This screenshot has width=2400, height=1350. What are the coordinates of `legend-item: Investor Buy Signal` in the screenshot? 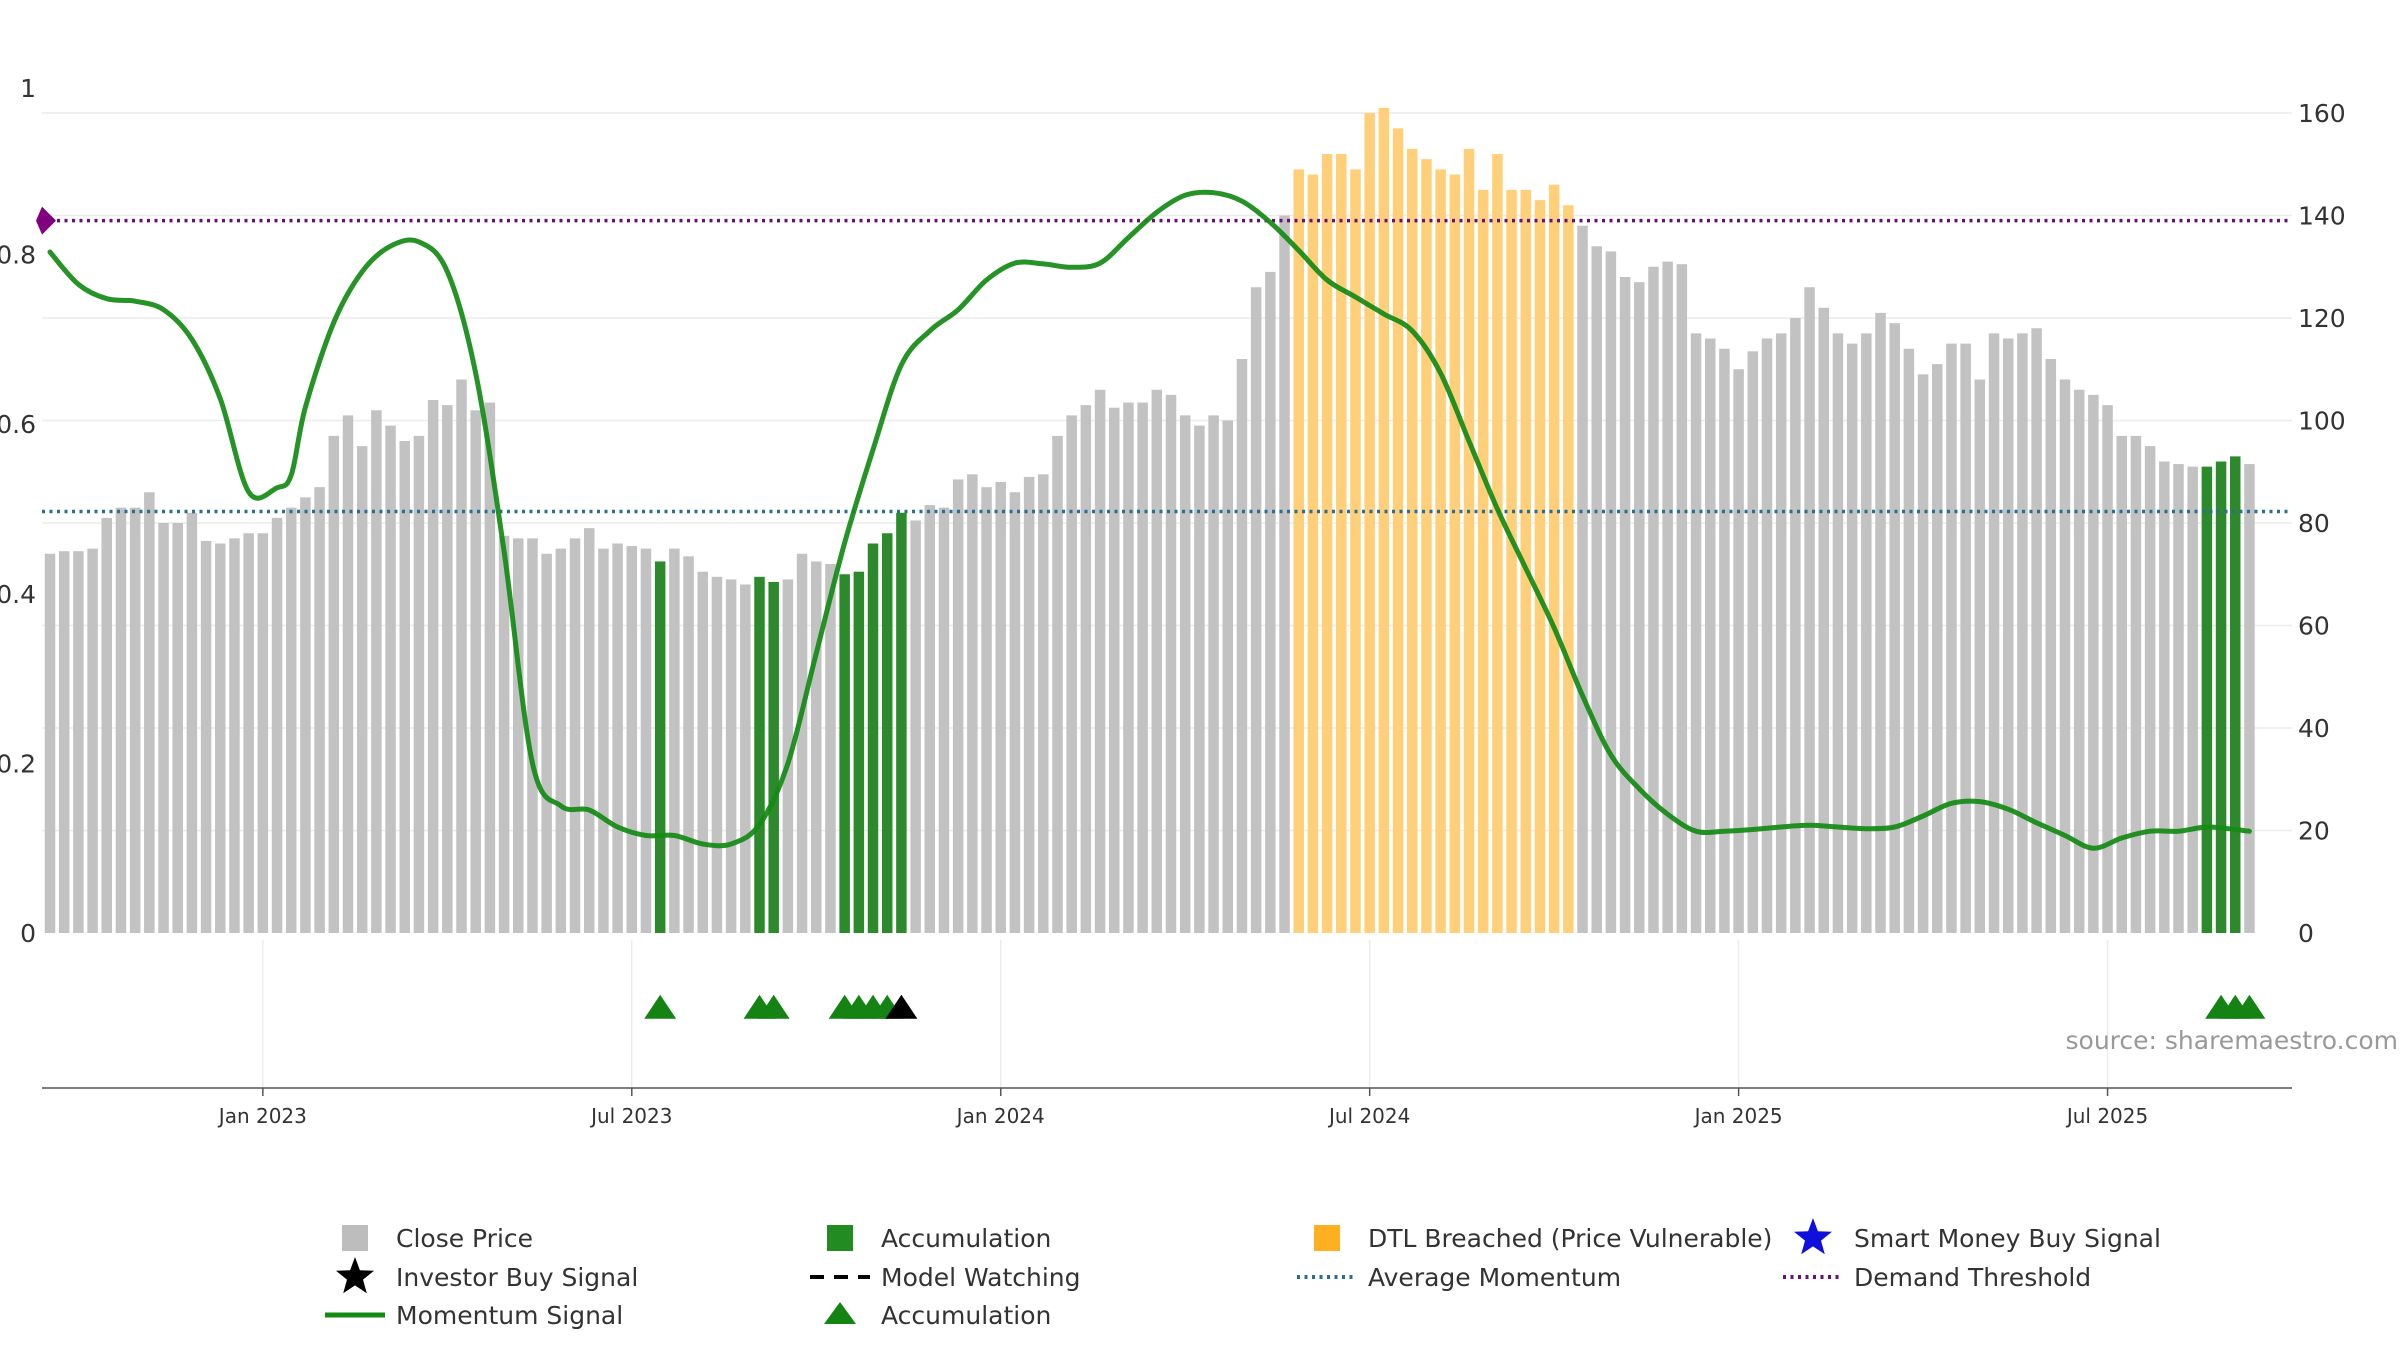 It's located at (487, 1275).